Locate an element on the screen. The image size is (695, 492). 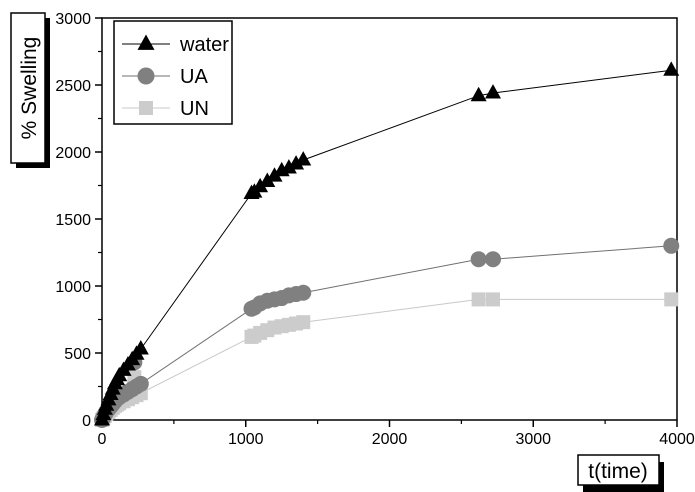
legend-marker-ua is located at coordinates (146, 76).